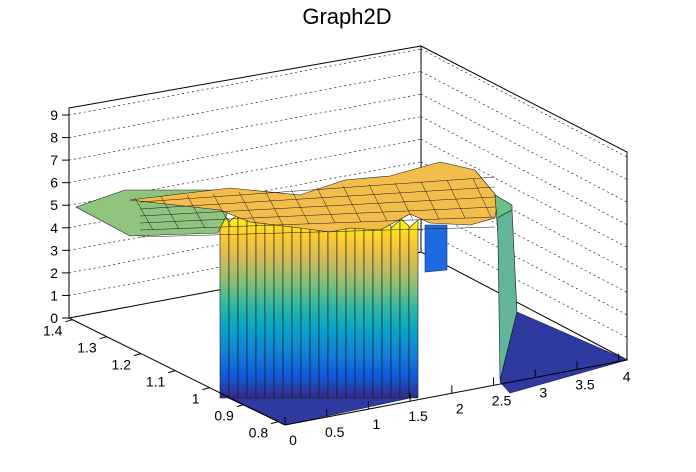 The width and height of the screenshot is (696, 472). What do you see at coordinates (53, 331) in the screenshot?
I see `y-tick-label: 1.4` at bounding box center [53, 331].